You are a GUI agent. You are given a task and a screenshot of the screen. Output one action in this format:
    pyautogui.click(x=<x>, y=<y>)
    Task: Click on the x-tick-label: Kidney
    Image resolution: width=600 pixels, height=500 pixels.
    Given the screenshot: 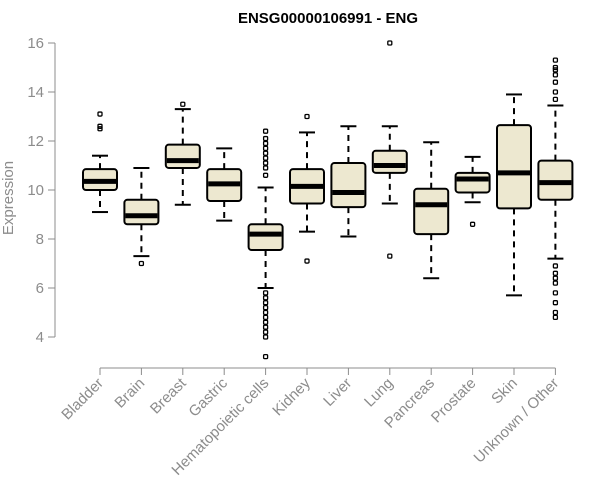 What is the action you would take?
    pyautogui.click(x=291, y=396)
    